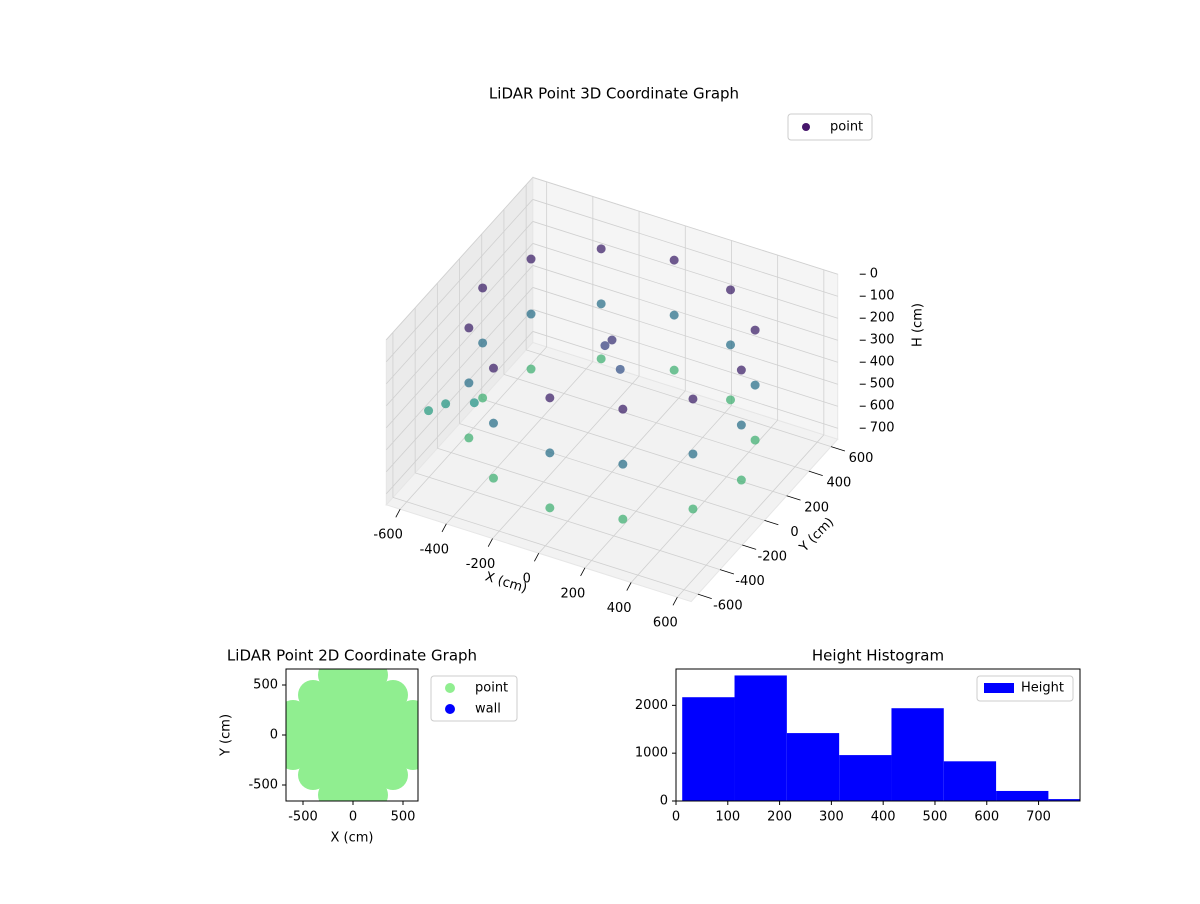 The image size is (1200, 904). What do you see at coordinates (614, 94) in the screenshot?
I see `chart-title: LiDAR Point 3D Coordinate Graph` at bounding box center [614, 94].